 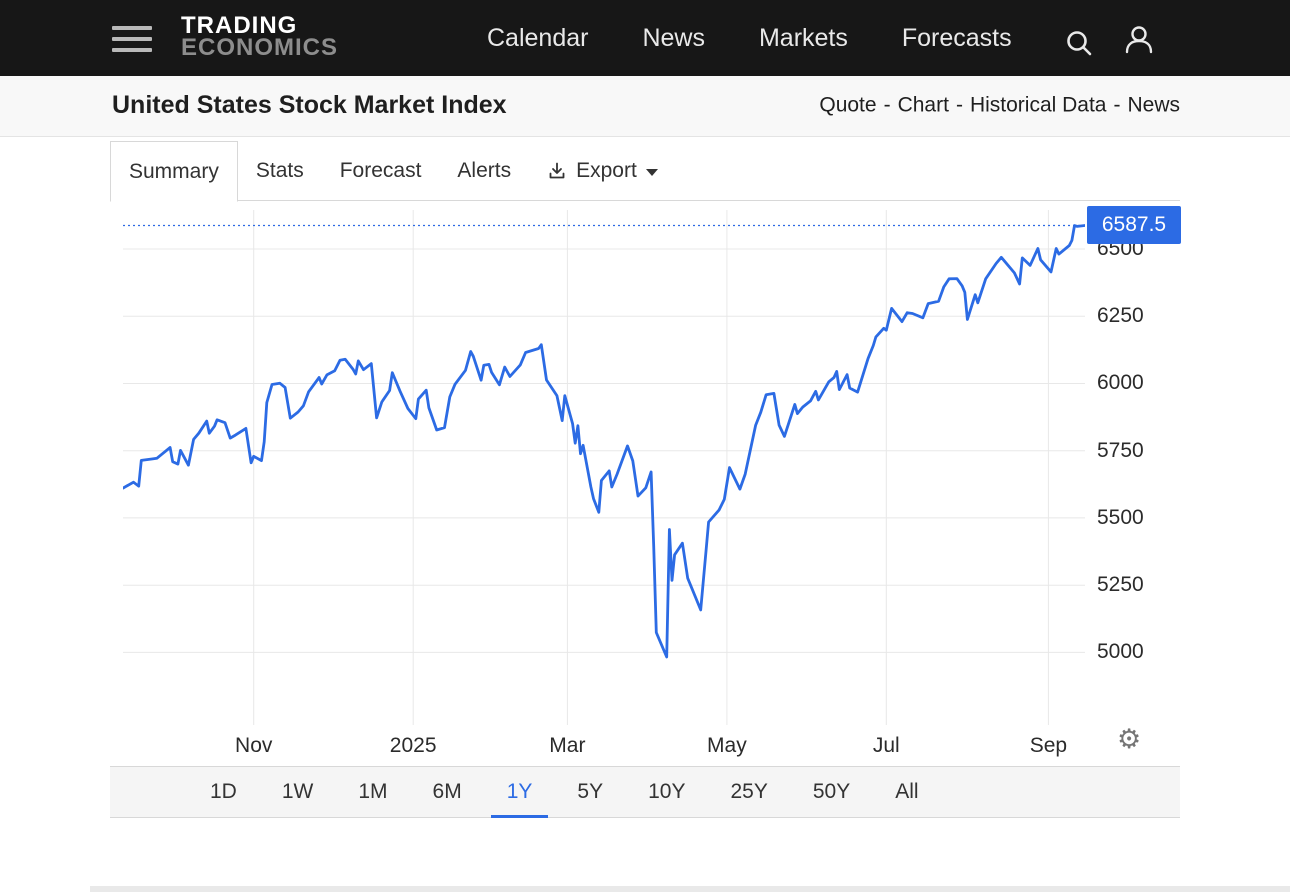 What do you see at coordinates (749, 791) in the screenshot?
I see `range-25y: 25Y` at bounding box center [749, 791].